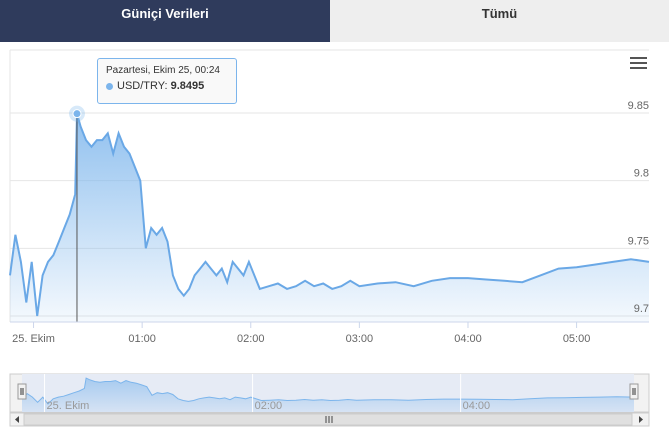  I want to click on x-tick-label: 01:00, so click(142, 339).